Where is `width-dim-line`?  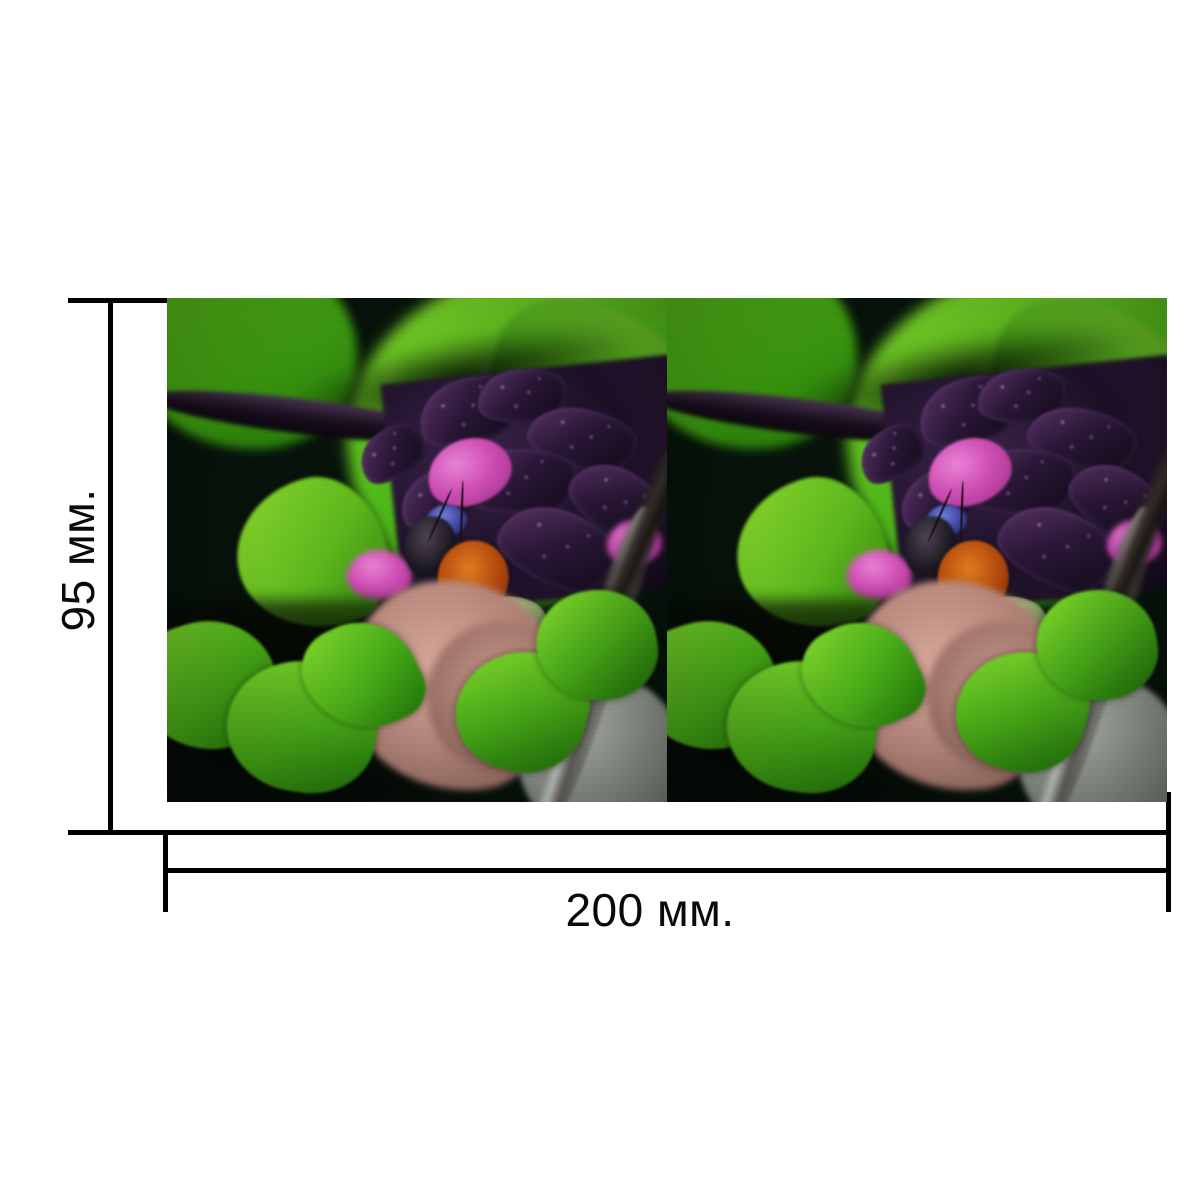
width-dim-line is located at coordinates (667, 870).